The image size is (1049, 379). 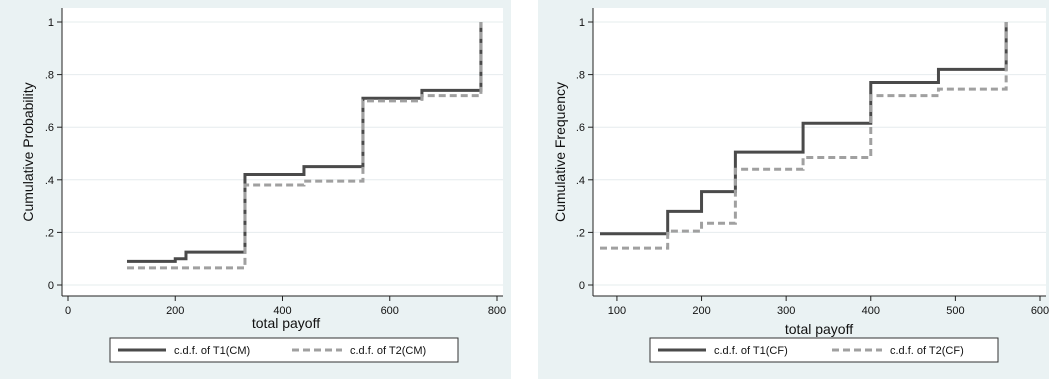 I want to click on legend: c.d.f. of T1(CF) c.d.f. of T2(CF), so click(x=824, y=350).